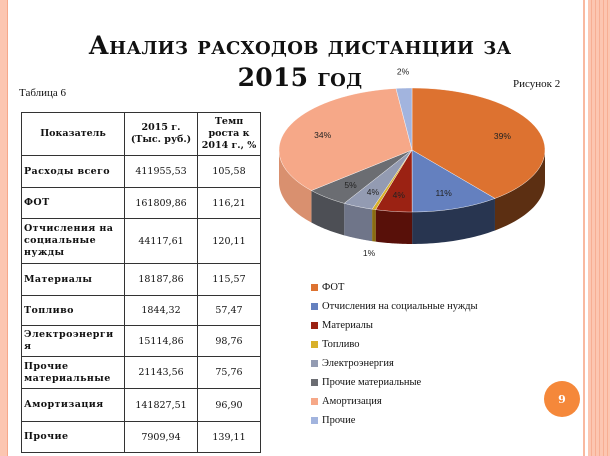 This screenshot has height=456, width=610. I want to click on table-row: Топливо 1844,32 57,47, so click(141, 310).